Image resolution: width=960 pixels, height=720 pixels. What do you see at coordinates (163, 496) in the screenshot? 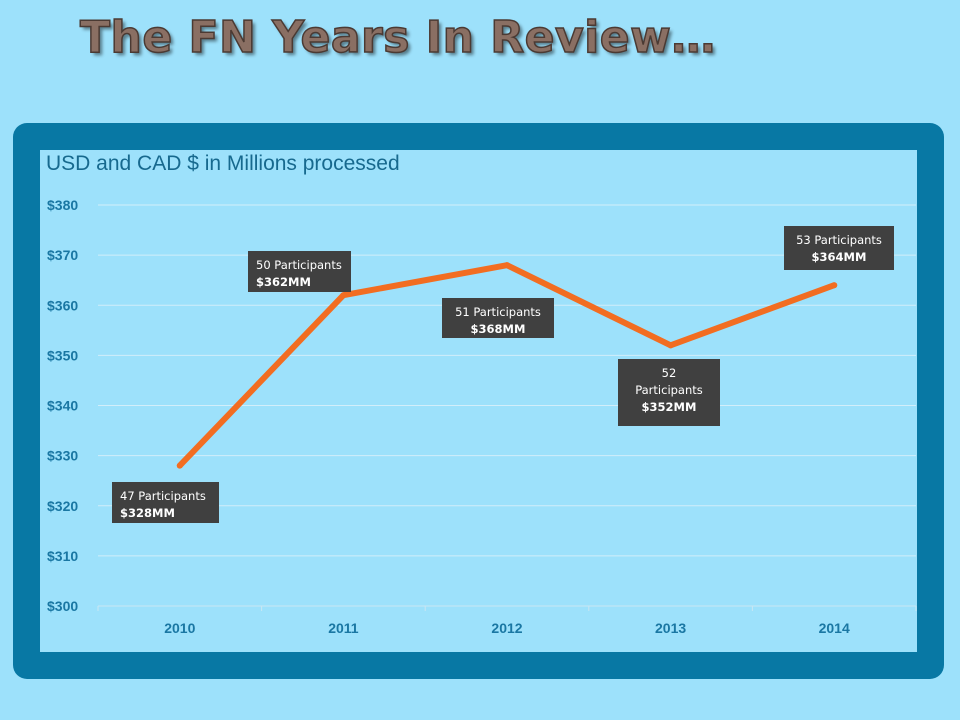
I see `callout-2010-participants: 47 Participants` at bounding box center [163, 496].